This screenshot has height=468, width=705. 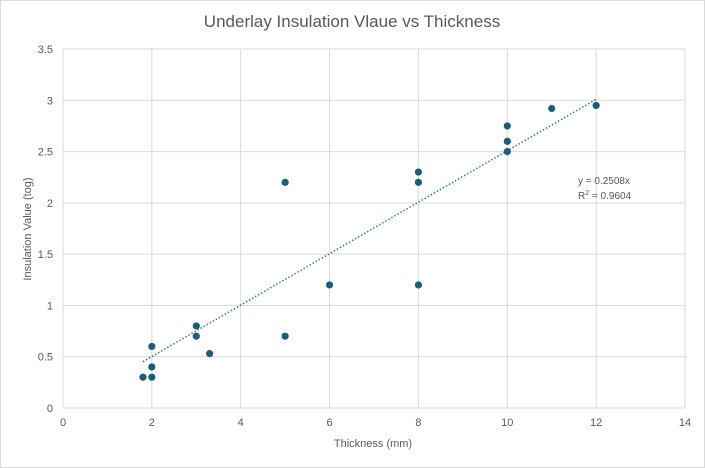 I want to click on y-tick-label: 2.5, so click(x=45, y=153).